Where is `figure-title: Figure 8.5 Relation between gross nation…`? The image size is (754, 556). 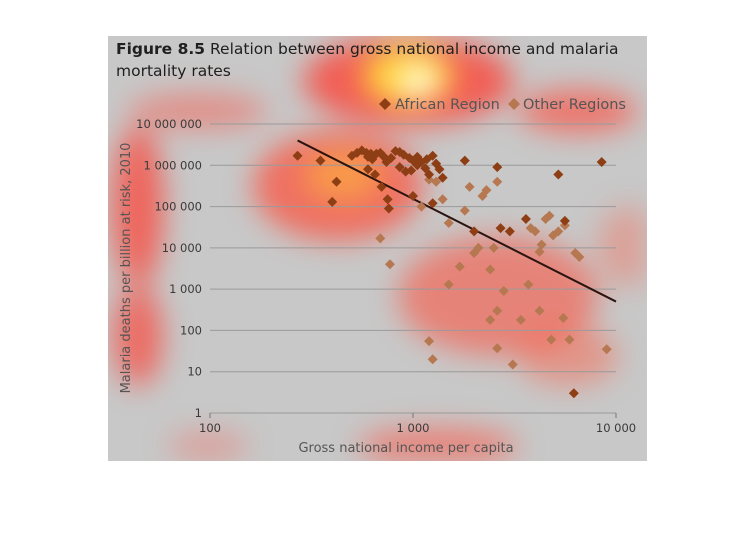
figure-title: Figure 8.5 Relation between gross nation… is located at coordinates (376, 60).